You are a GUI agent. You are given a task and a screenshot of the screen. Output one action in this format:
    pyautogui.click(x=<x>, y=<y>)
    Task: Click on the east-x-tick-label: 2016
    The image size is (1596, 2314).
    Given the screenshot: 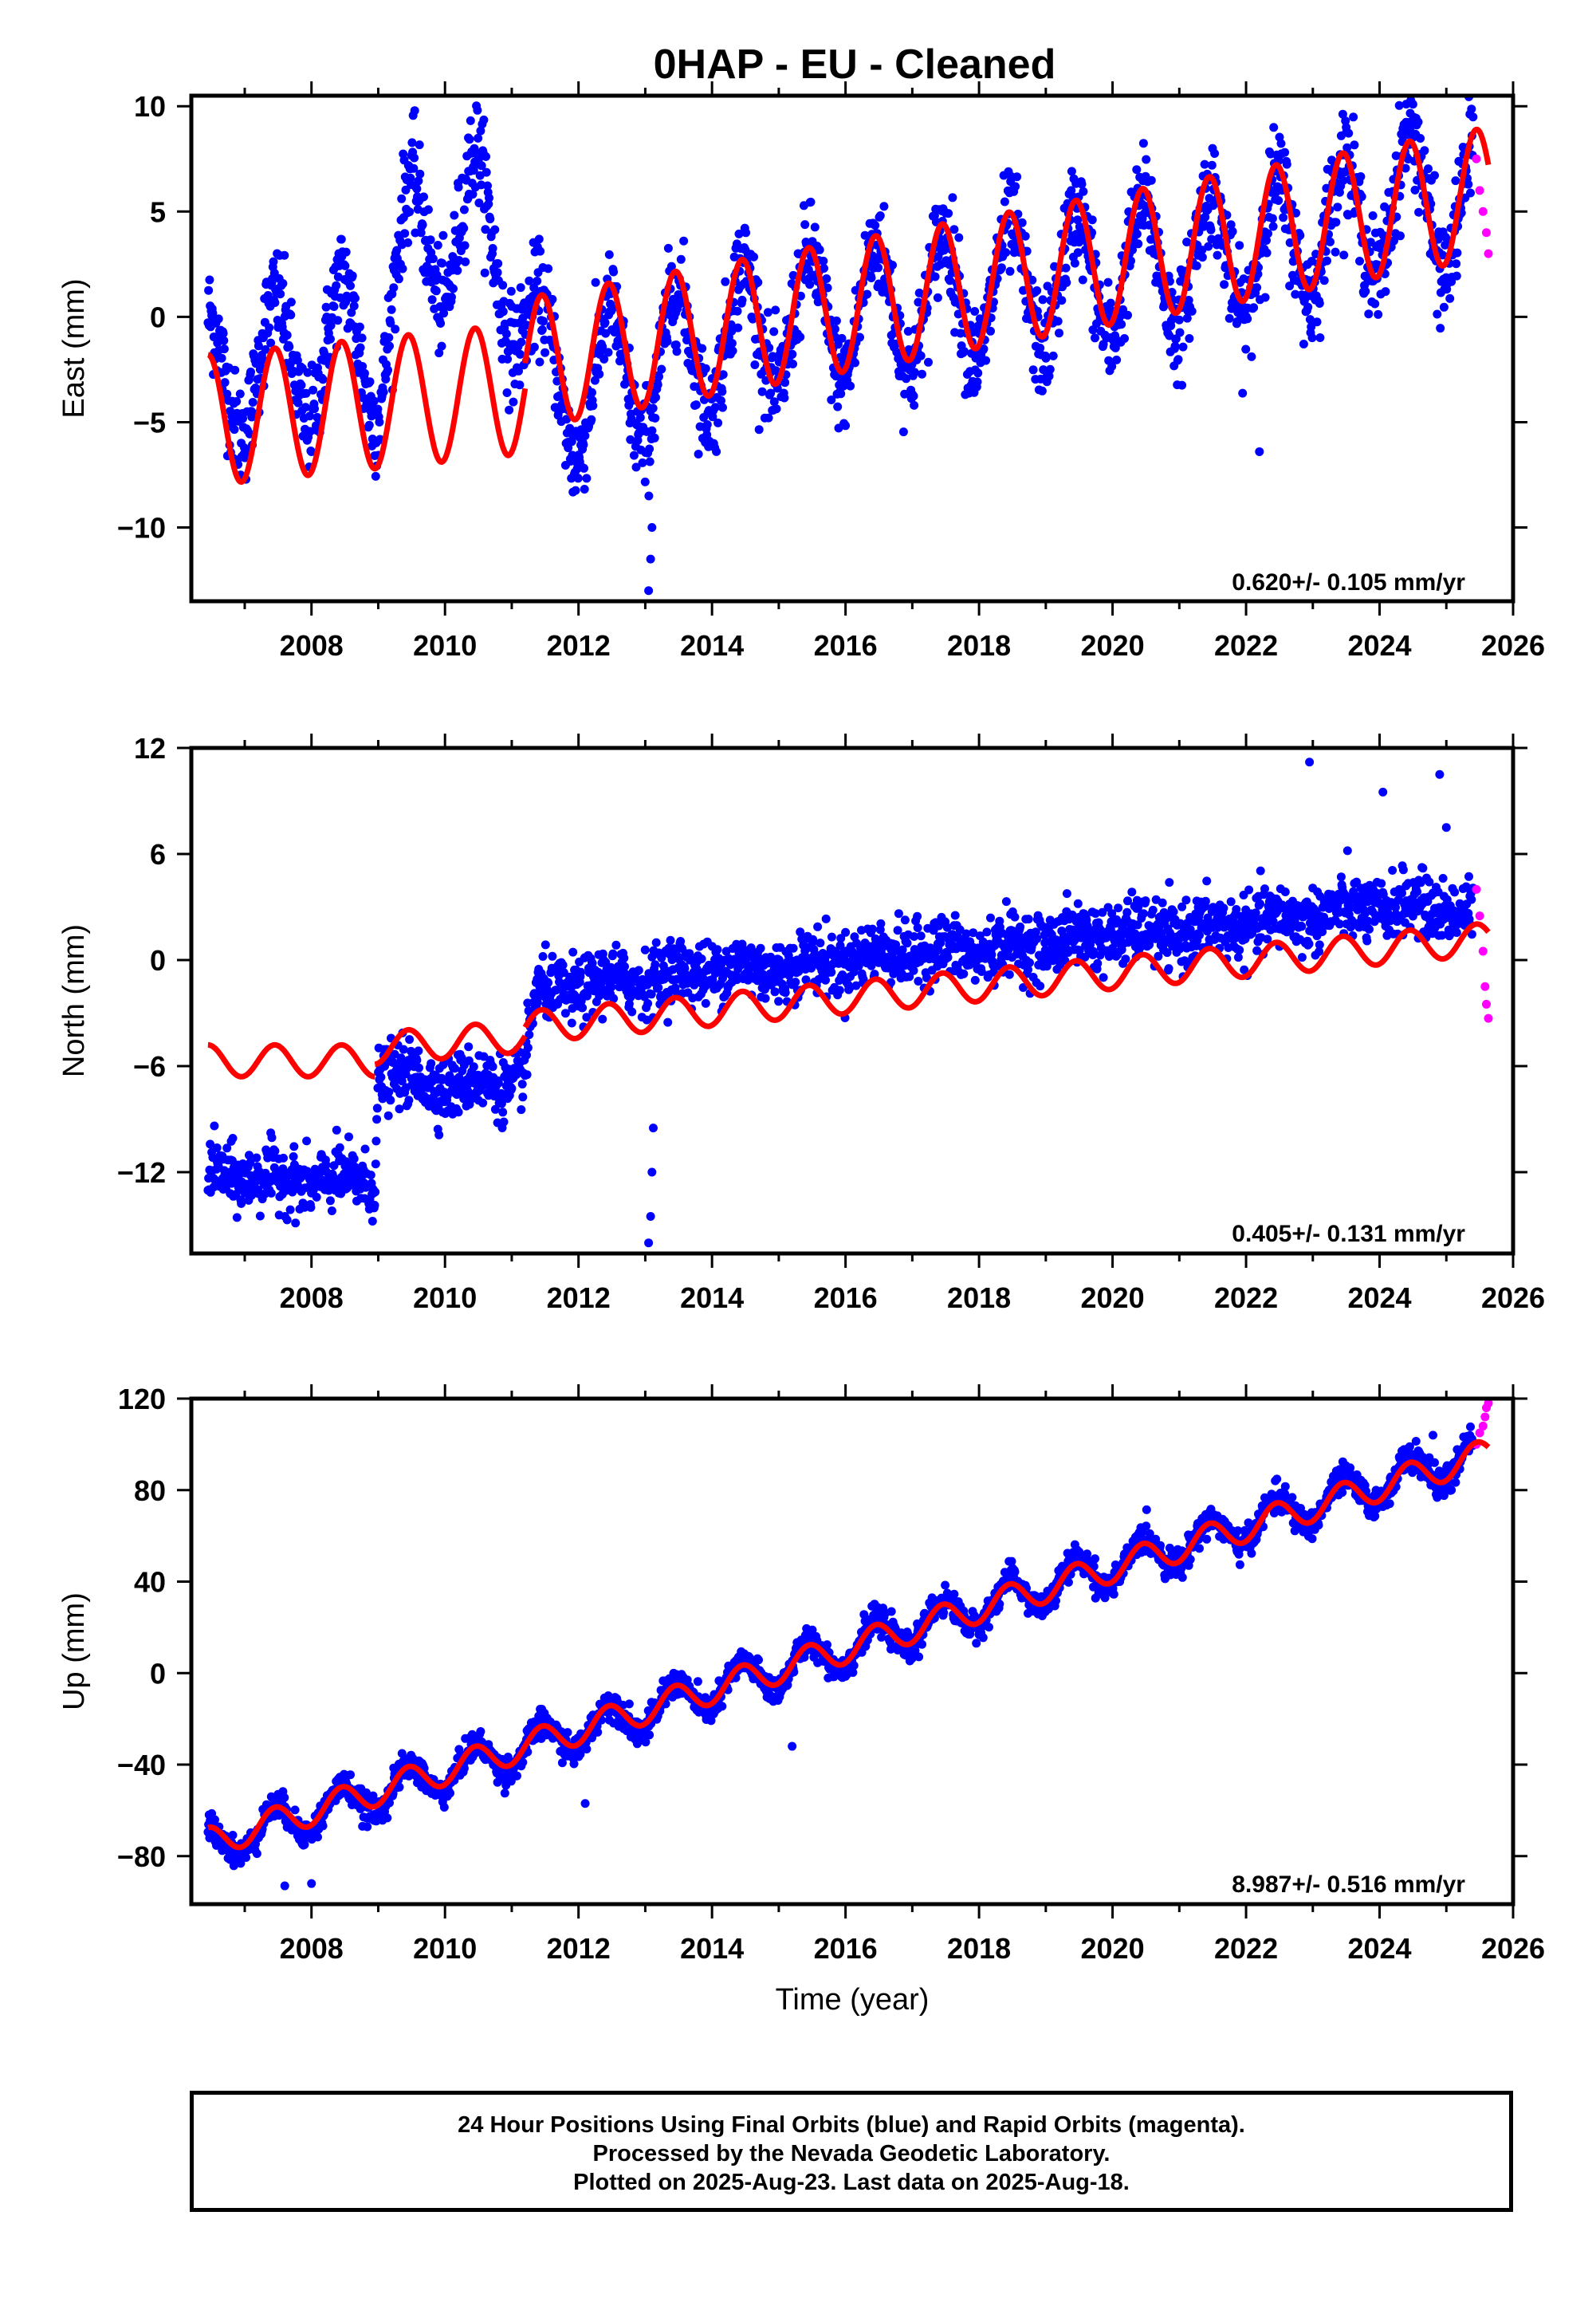 What is the action you would take?
    pyautogui.click(x=846, y=645)
    